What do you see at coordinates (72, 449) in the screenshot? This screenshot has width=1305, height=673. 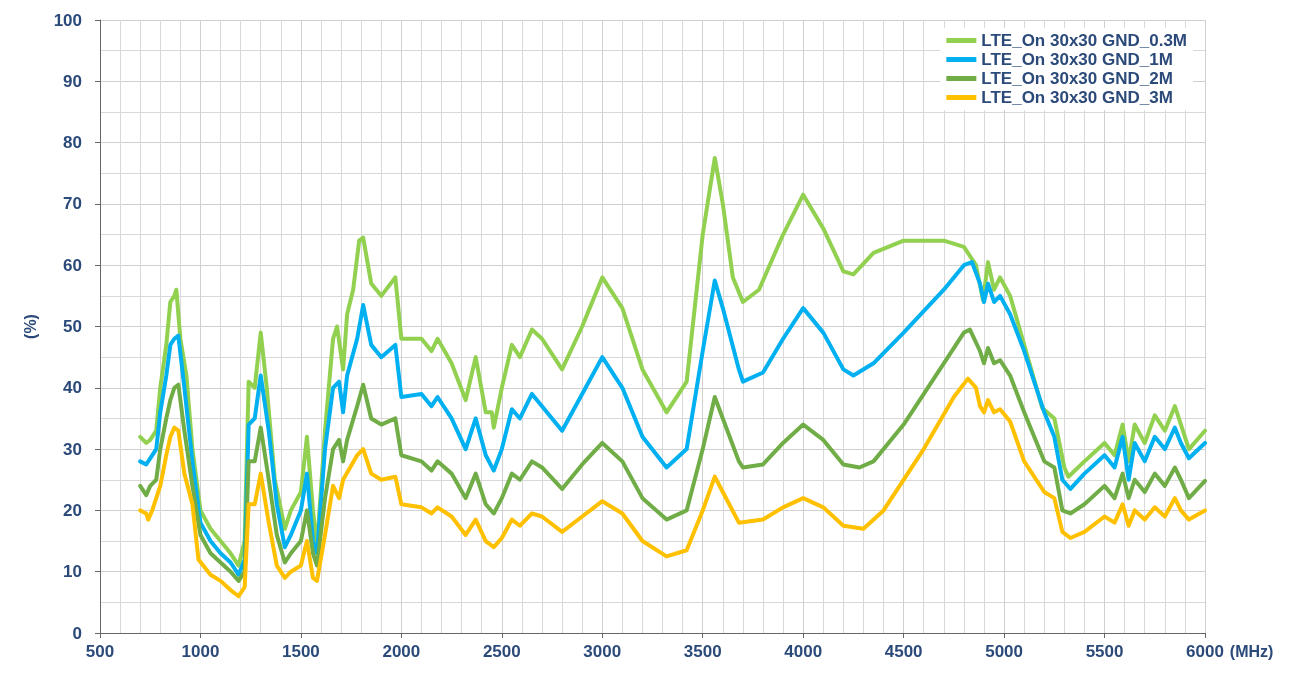 I see `y-tick-label: 30` at bounding box center [72, 449].